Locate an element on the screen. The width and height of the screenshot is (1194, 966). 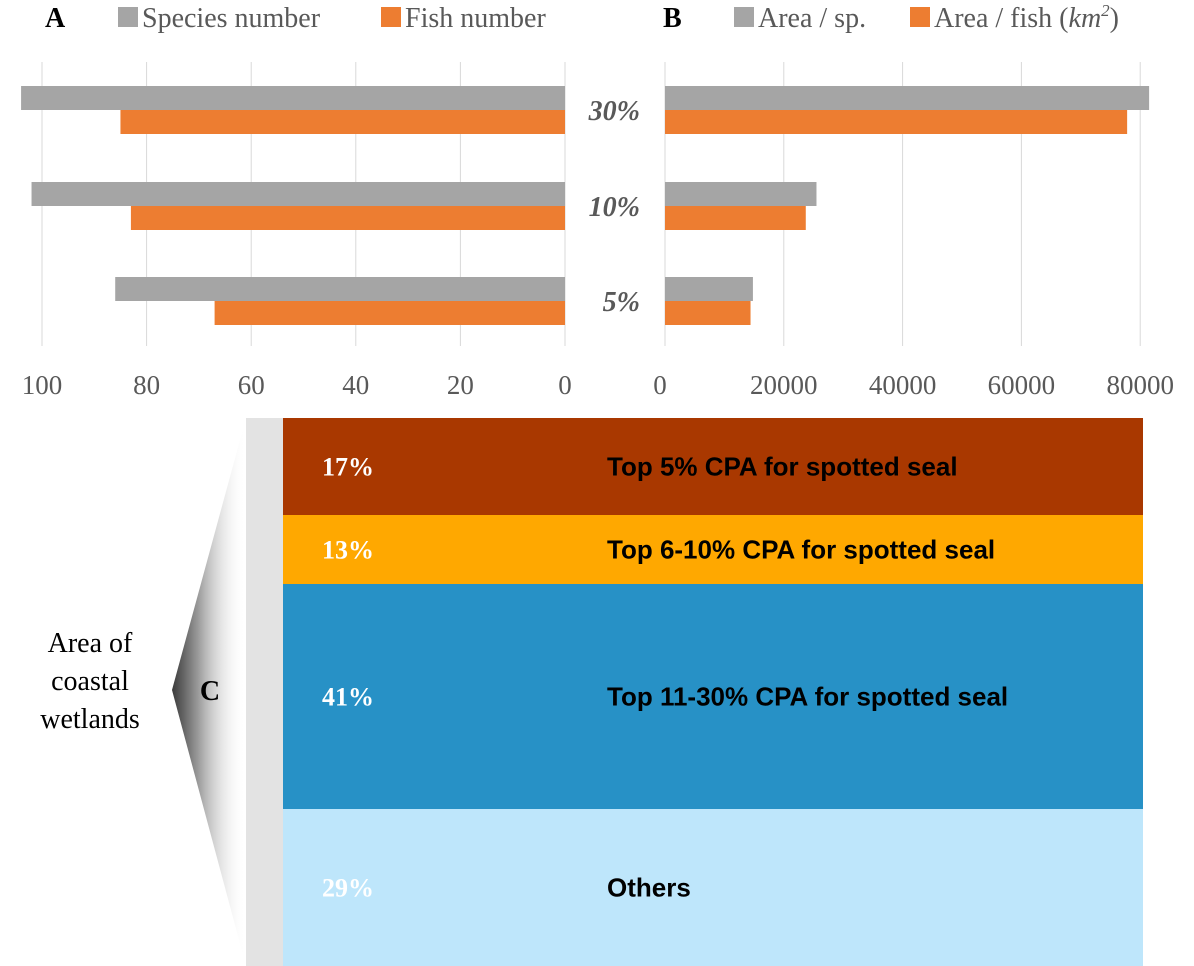
panel-label-c: C is located at coordinates (210, 691).